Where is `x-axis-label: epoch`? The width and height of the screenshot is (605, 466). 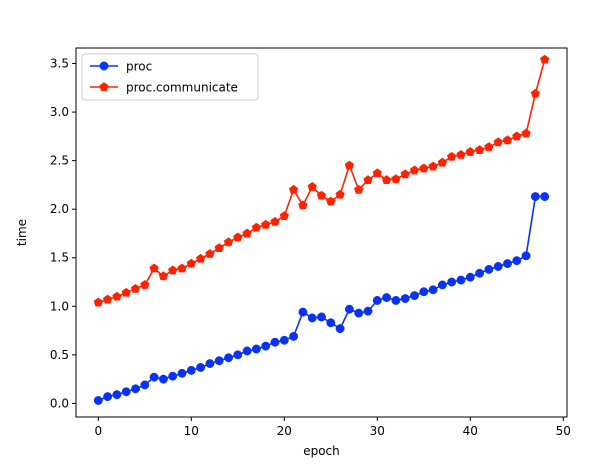 x-axis-label: epoch is located at coordinates (321, 451).